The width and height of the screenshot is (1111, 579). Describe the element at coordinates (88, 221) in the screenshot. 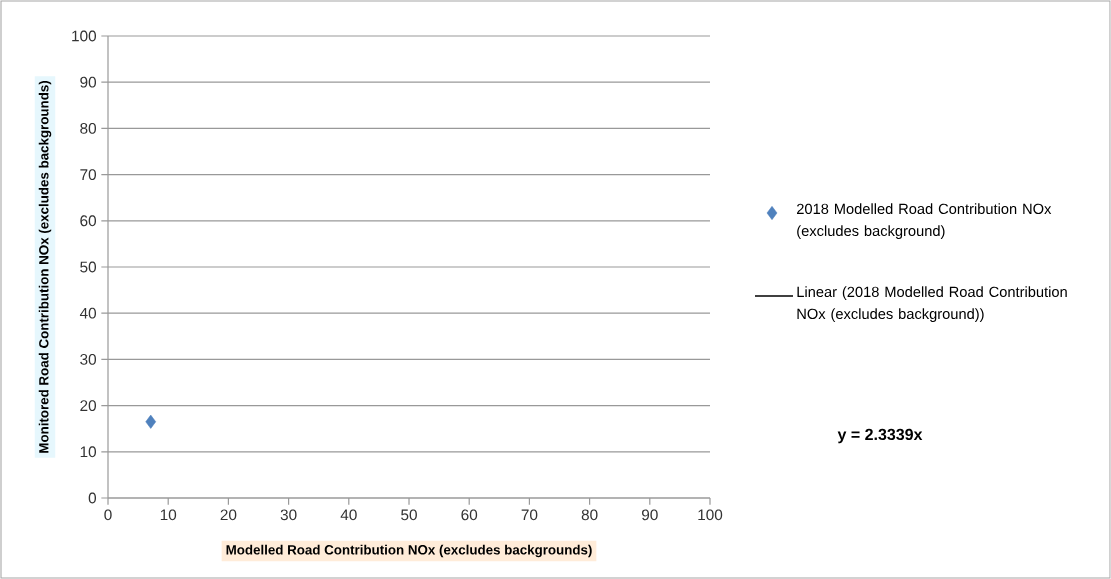

I see `y-tick-label: 60` at that location.